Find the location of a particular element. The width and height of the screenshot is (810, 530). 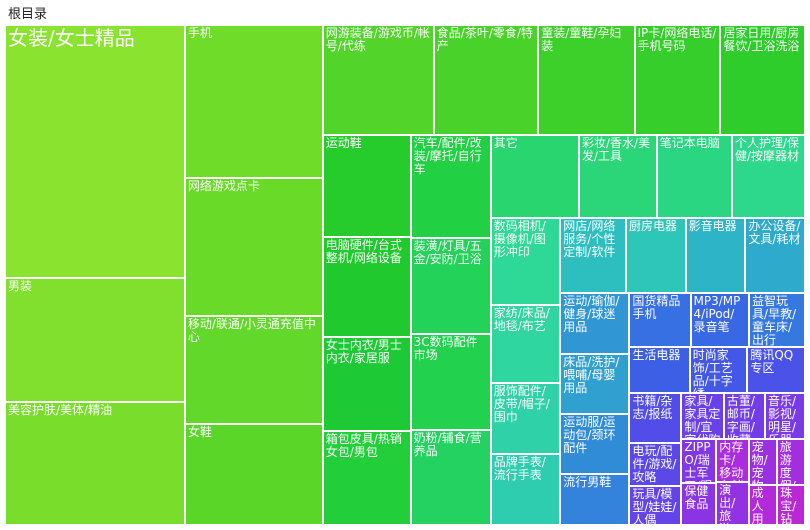

treemap-cell: IP卡/网络电话/手机号码 is located at coordinates (677, 80).